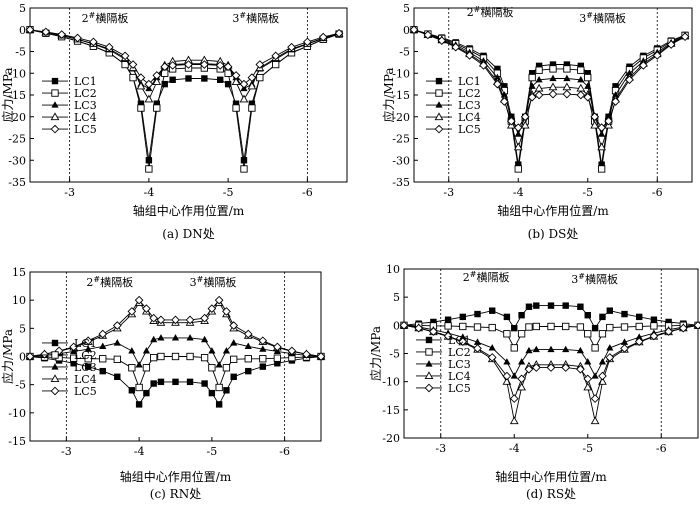  What do you see at coordinates (85, 117) in the screenshot?
I see `legend-label: LC4` at bounding box center [85, 117].